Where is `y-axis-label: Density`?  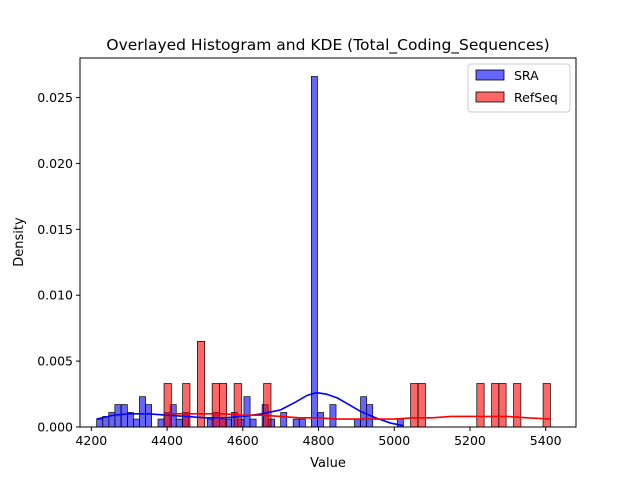 y-axis-label: Density is located at coordinates (19, 242).